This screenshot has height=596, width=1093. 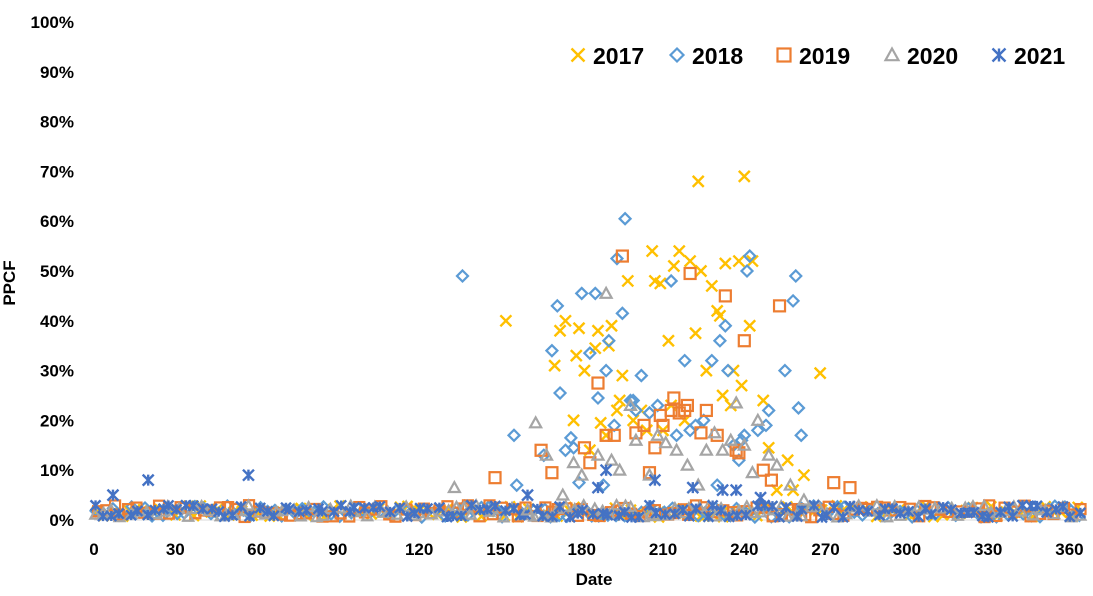 I want to click on x-tick-label: 360, so click(x=1069, y=549).